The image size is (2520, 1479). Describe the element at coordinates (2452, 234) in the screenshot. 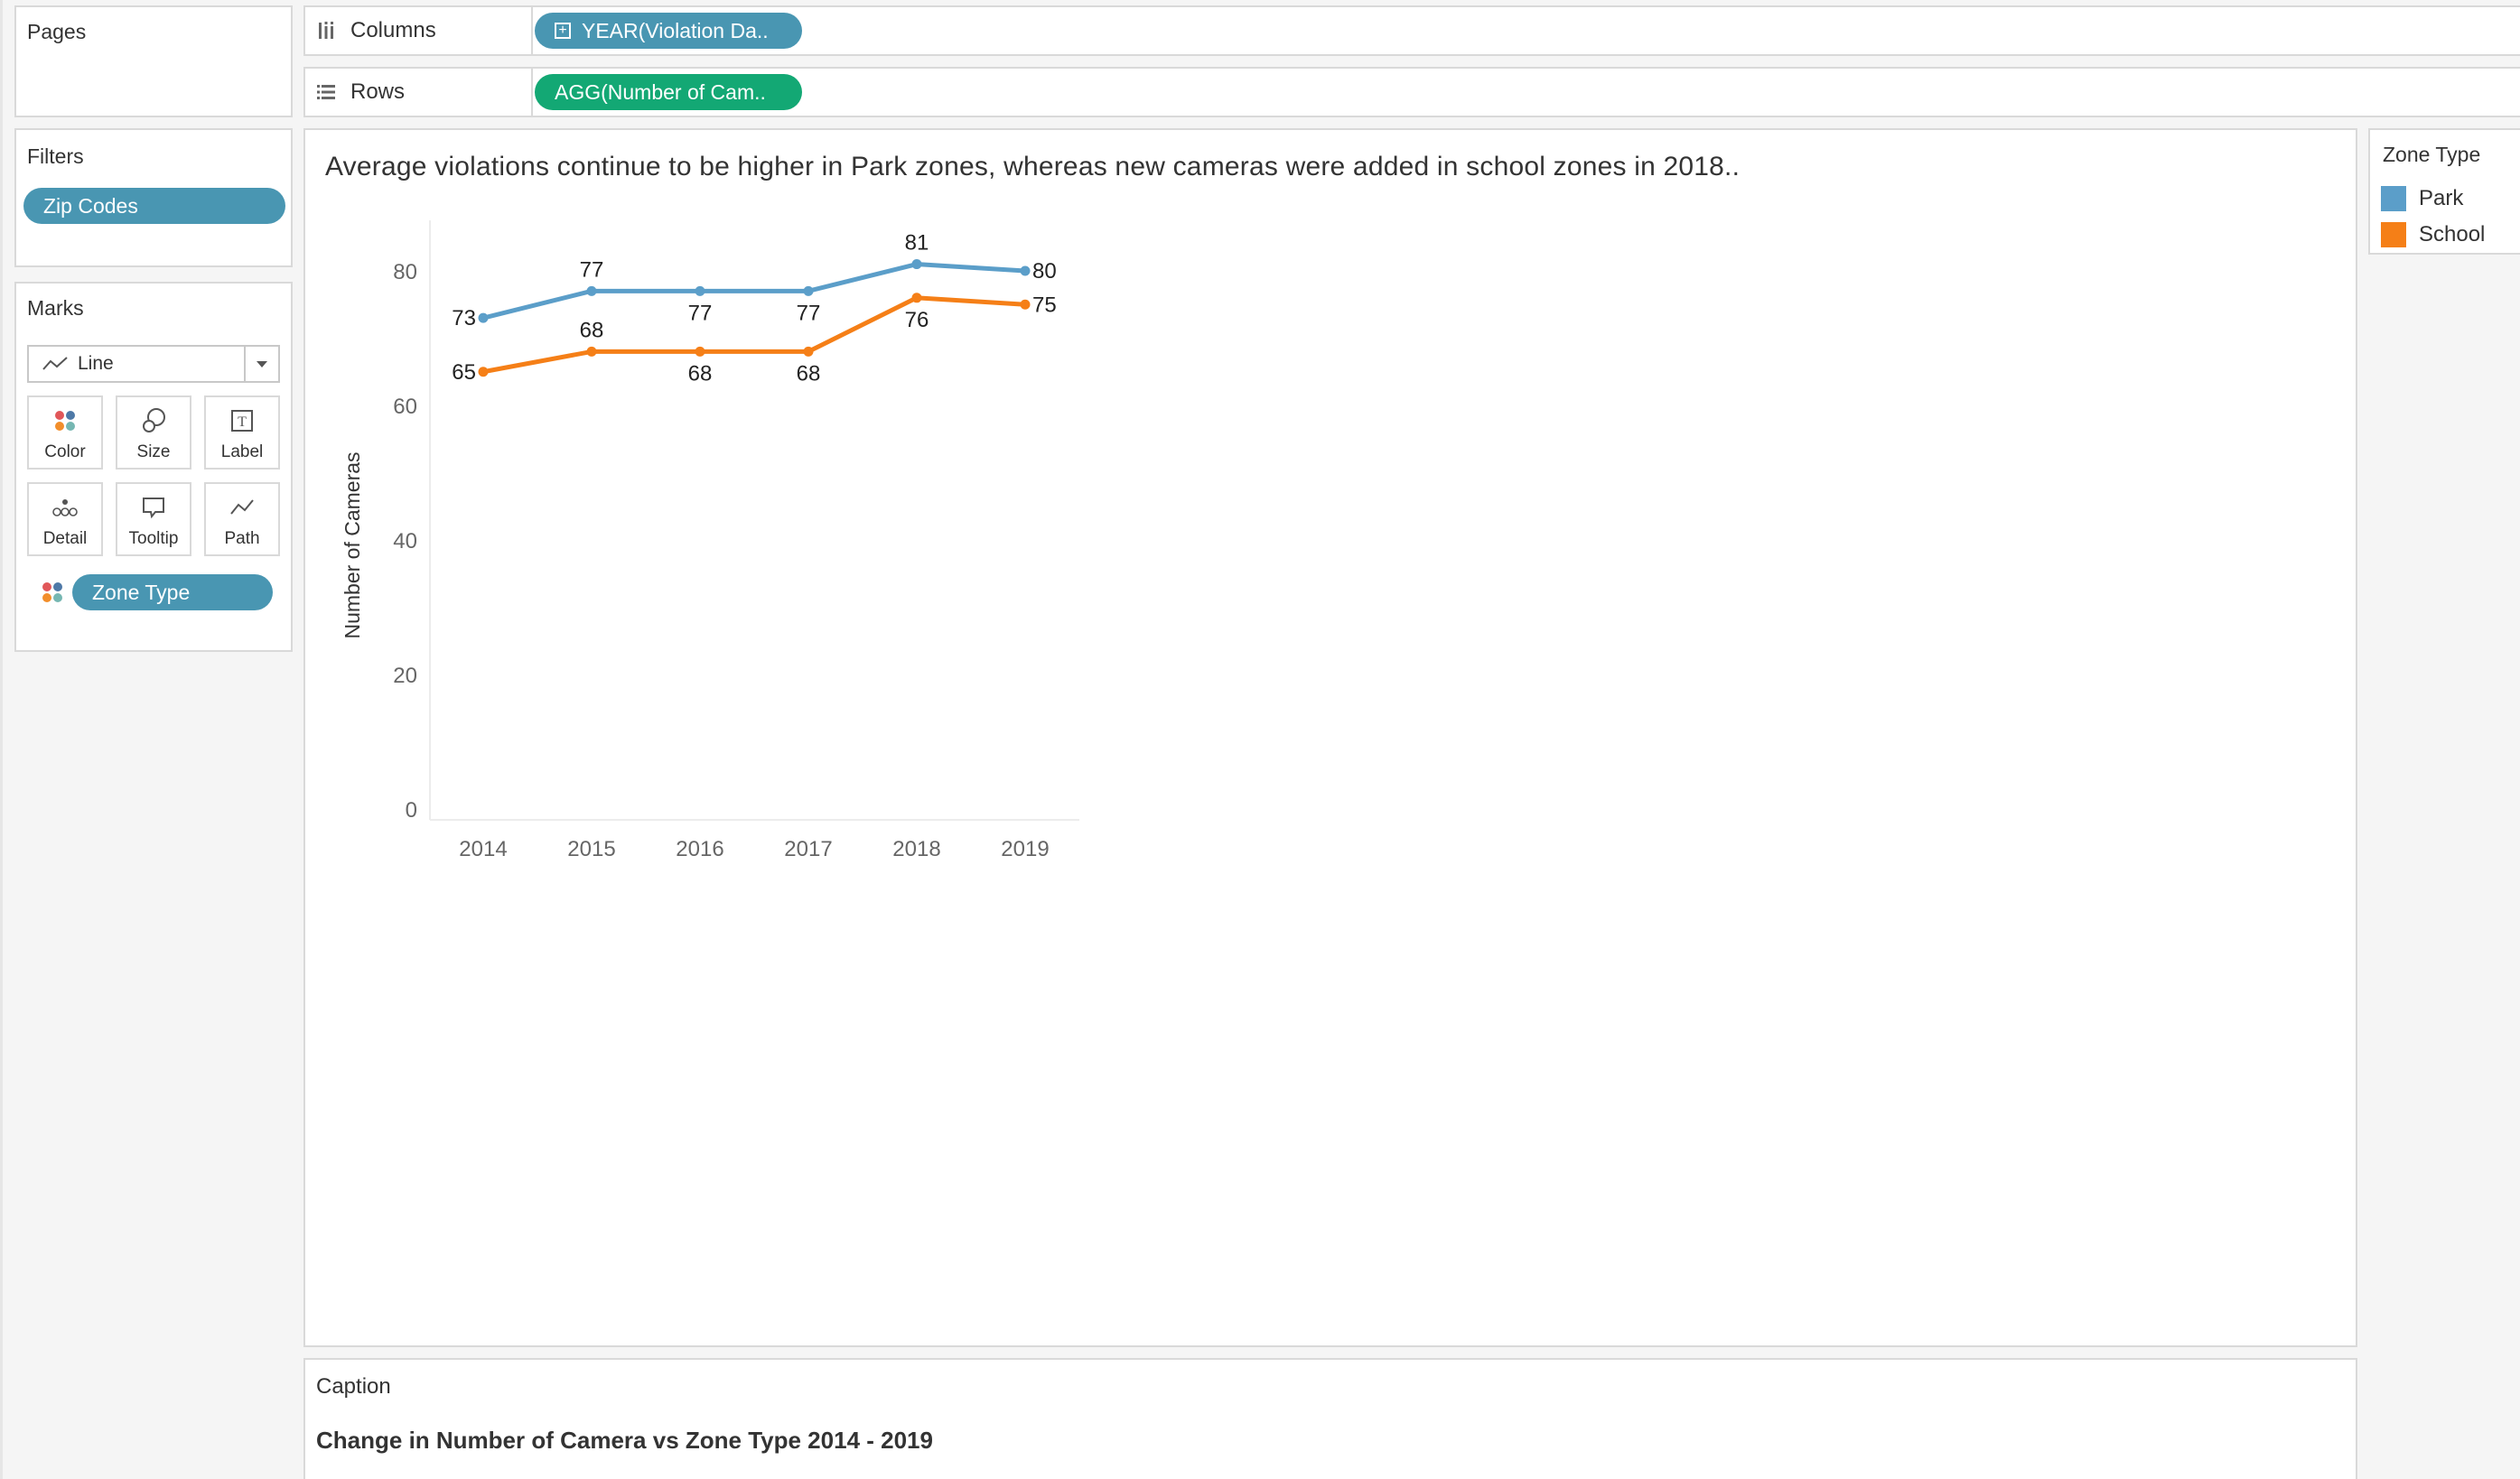

I see `legend-label-school: School` at that location.